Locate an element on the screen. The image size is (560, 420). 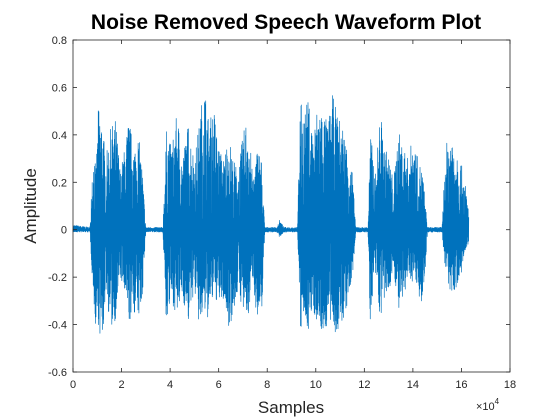
x-tick-label: 2 is located at coordinates (121, 385).